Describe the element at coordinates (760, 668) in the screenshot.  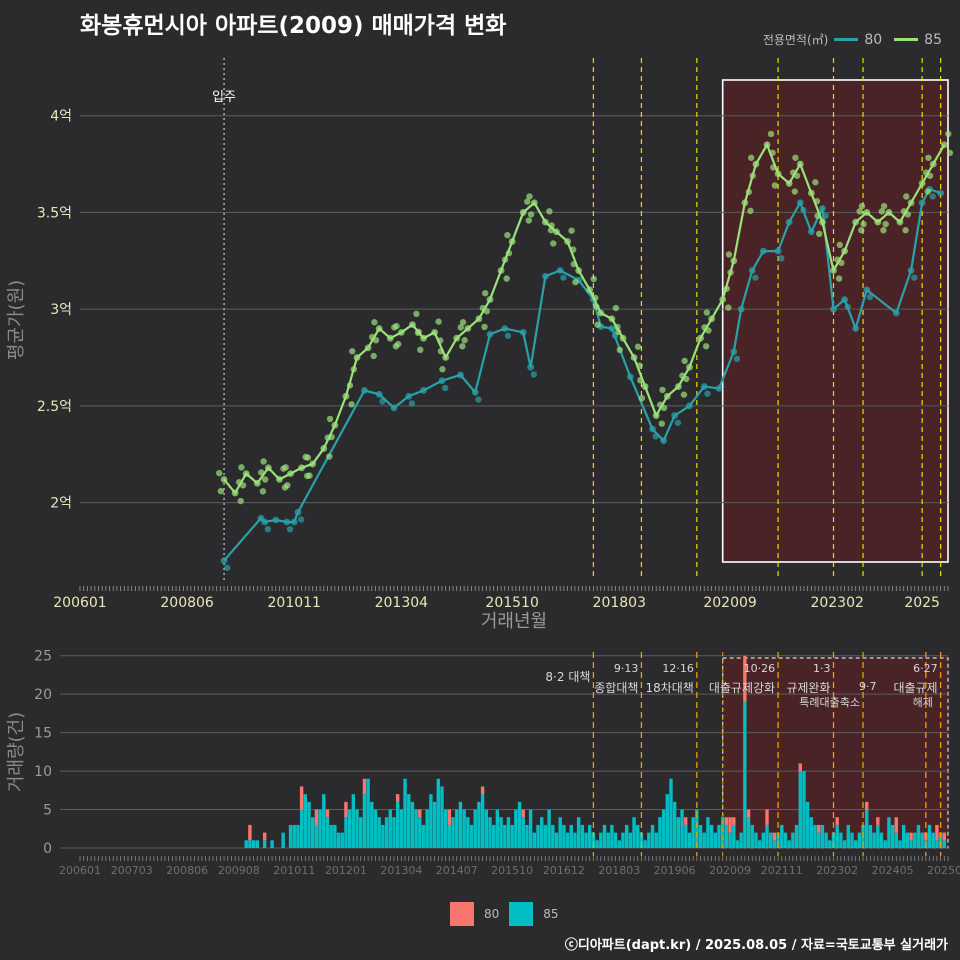
I see `policy-label-date: 10·26` at that location.